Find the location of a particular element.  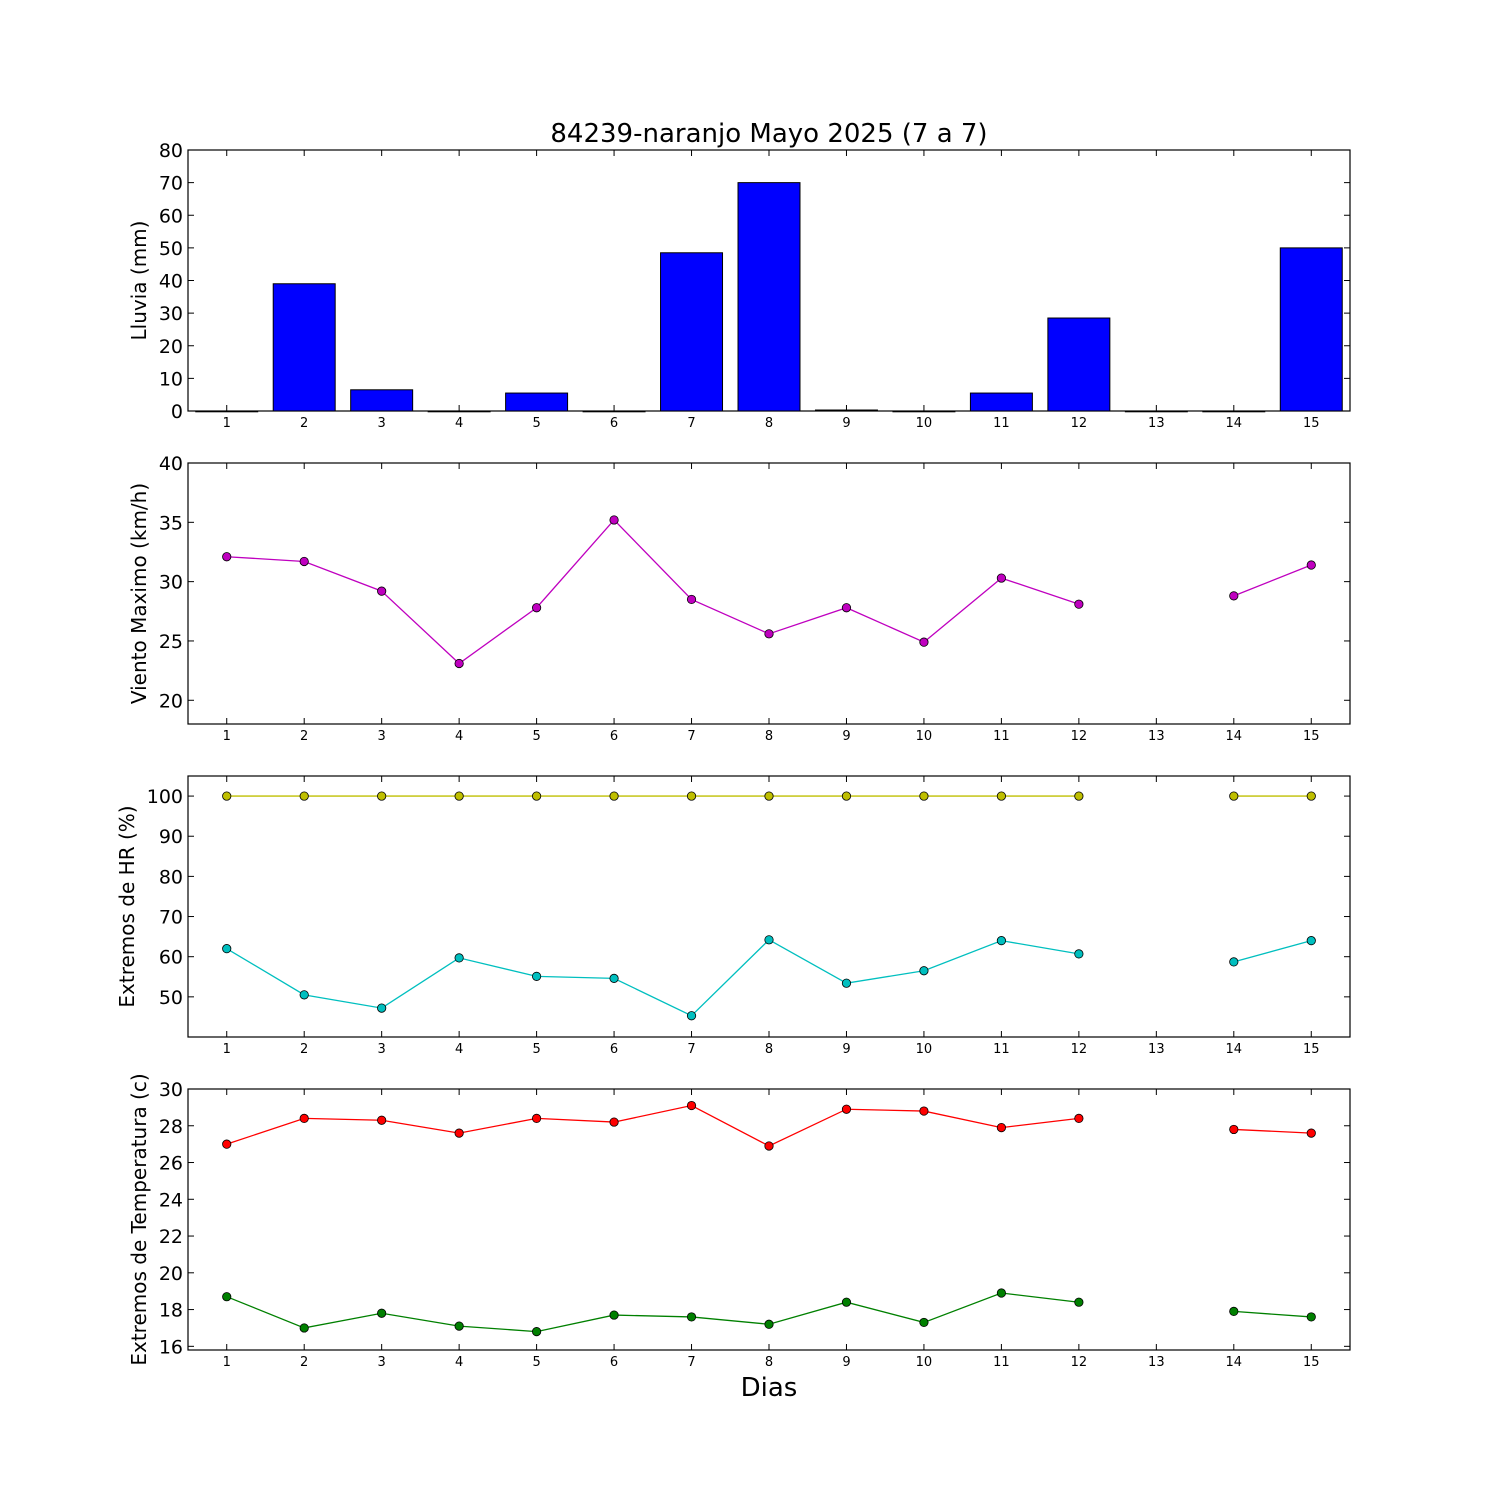

y-tick-label: 25 is located at coordinates (171, 642).